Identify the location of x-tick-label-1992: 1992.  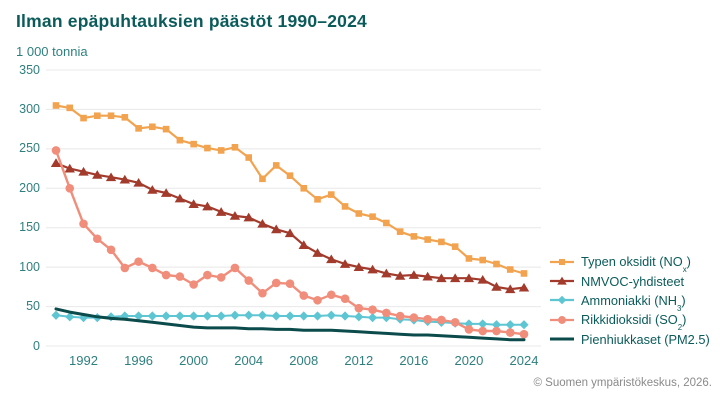
(83, 360).